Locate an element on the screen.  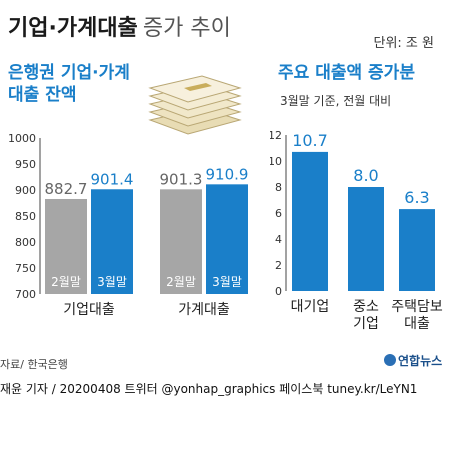
y-tick-label: 900 is located at coordinates (25, 190).